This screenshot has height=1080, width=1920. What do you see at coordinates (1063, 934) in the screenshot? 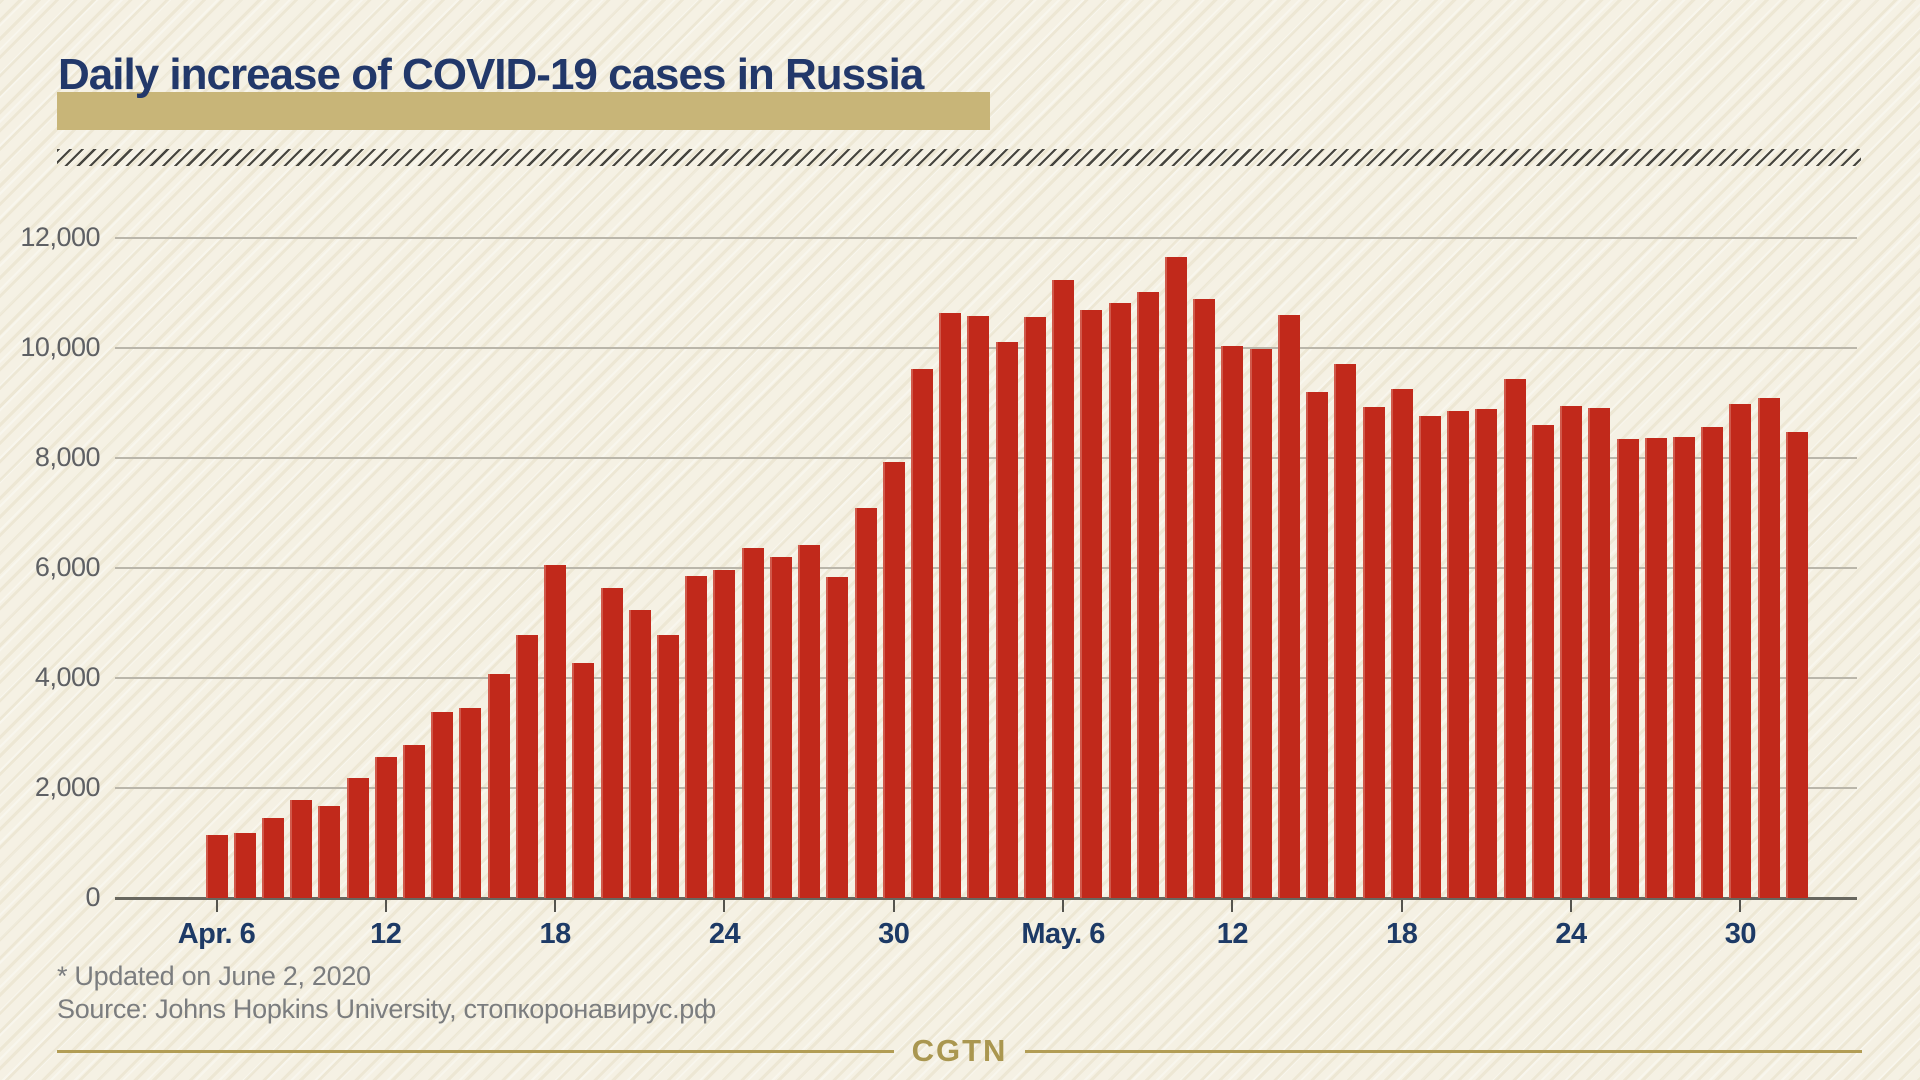
I see `x-axis-label: May. 6` at bounding box center [1063, 934].